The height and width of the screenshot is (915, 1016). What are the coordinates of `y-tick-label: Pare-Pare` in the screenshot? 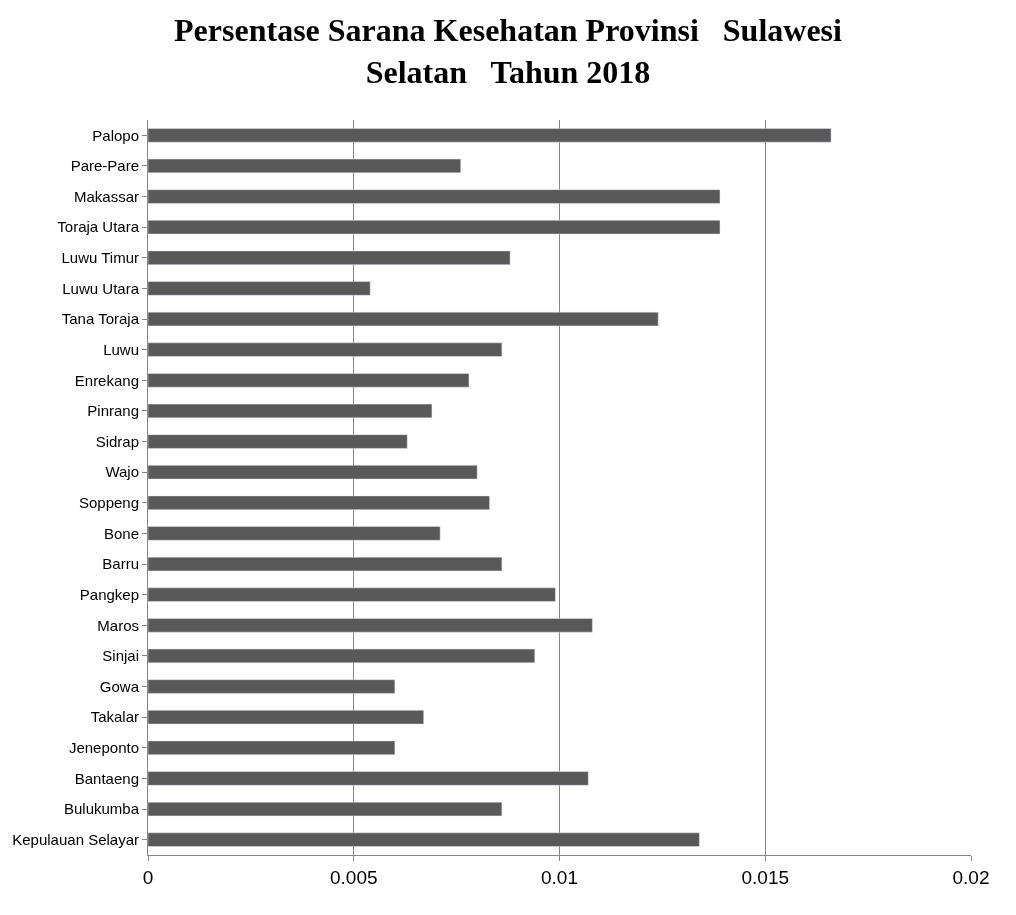 It's located at (104, 166).